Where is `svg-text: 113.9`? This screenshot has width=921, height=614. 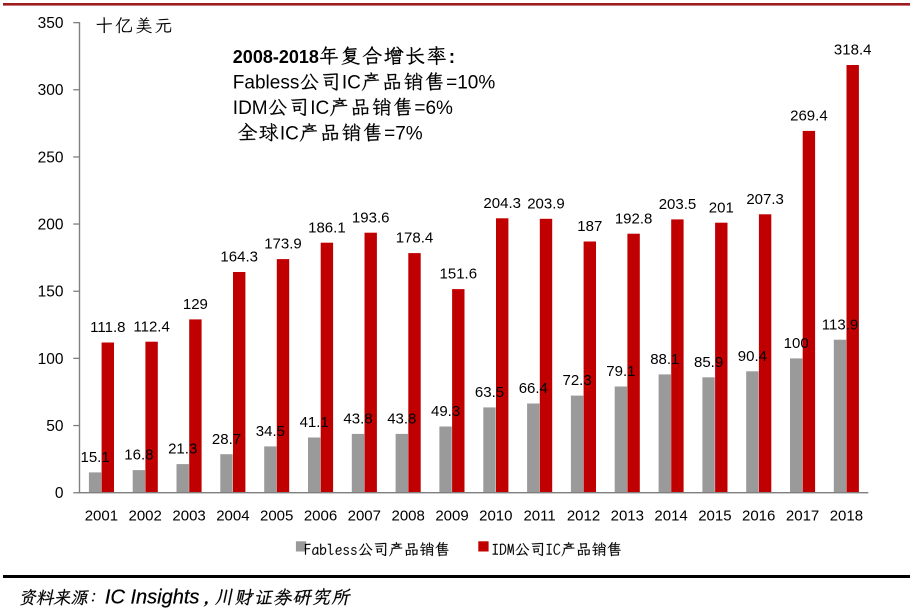
svg-text: 113.9 is located at coordinates (840, 324).